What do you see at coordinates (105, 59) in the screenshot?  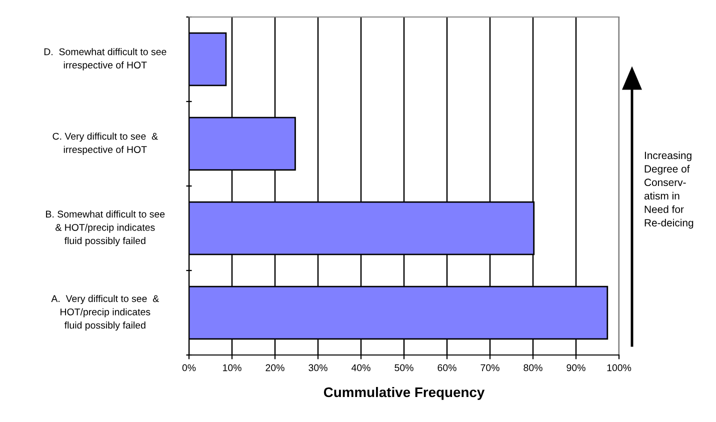 I see `y-tick-label: D. Somewhat difficult to see irrespective of HOT` at bounding box center [105, 59].